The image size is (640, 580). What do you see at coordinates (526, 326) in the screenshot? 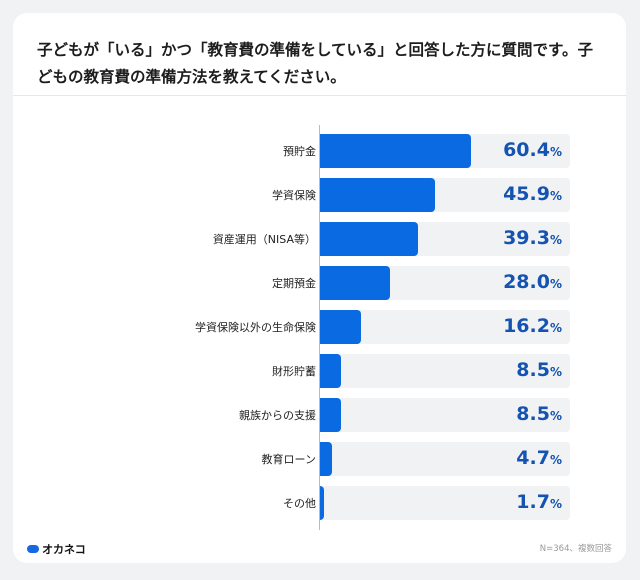
I see `value-number: 16.2` at bounding box center [526, 326].